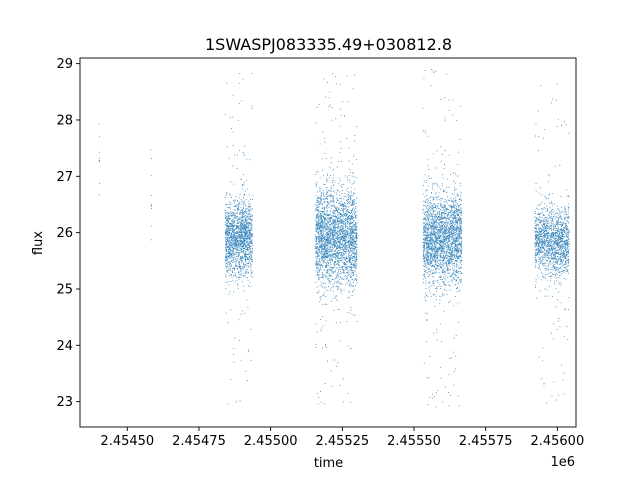  I want to click on y-tick-label: 26, so click(64, 233).